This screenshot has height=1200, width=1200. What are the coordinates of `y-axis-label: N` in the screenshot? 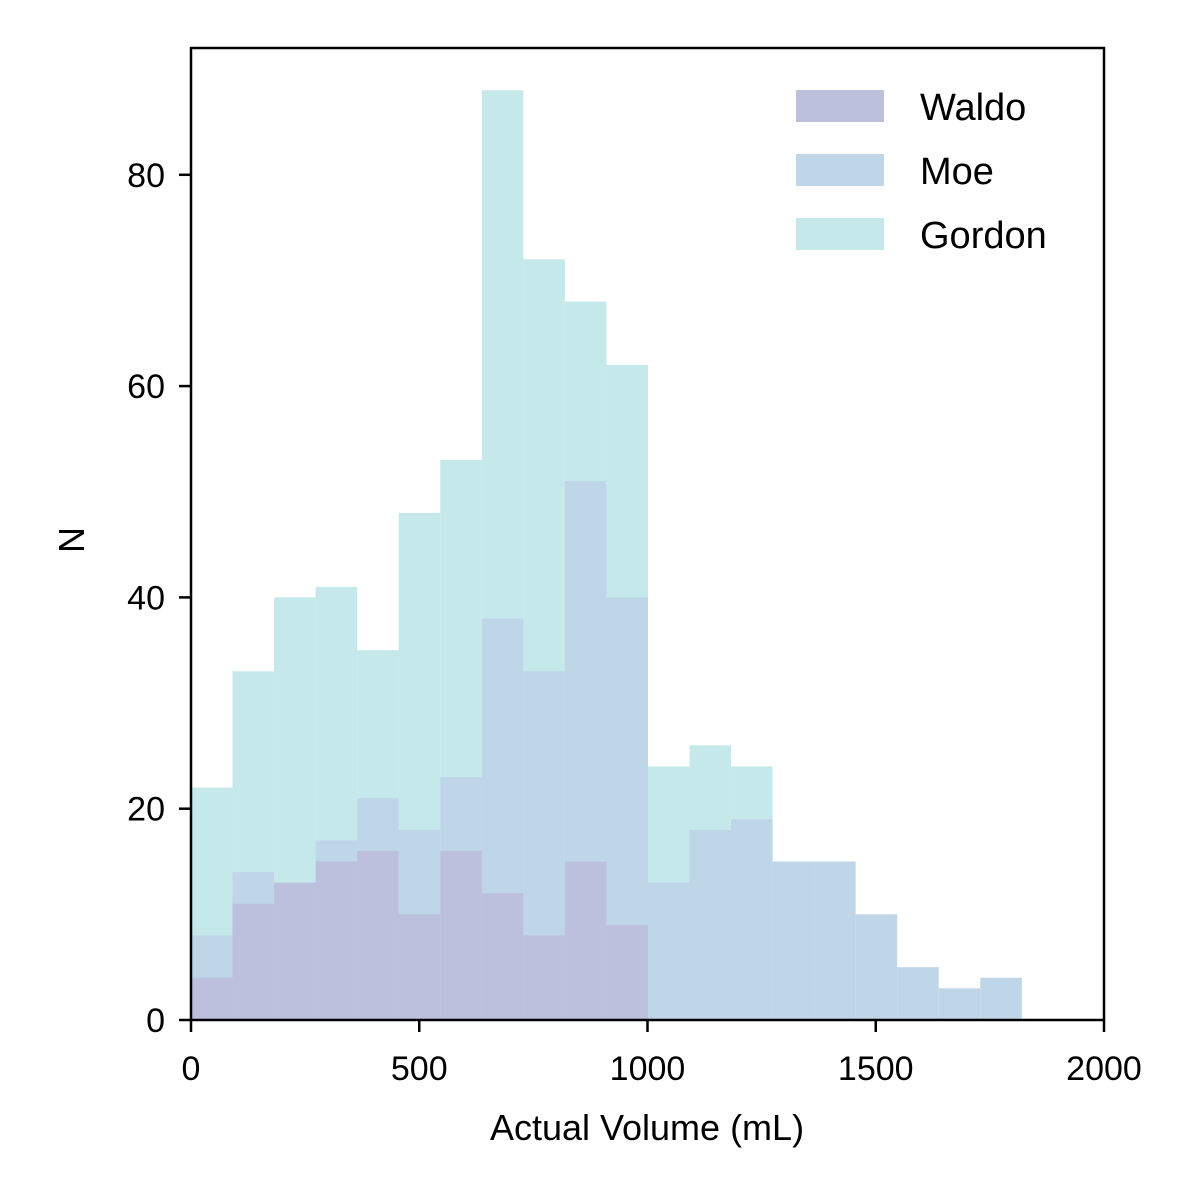 It's located at (71, 540).